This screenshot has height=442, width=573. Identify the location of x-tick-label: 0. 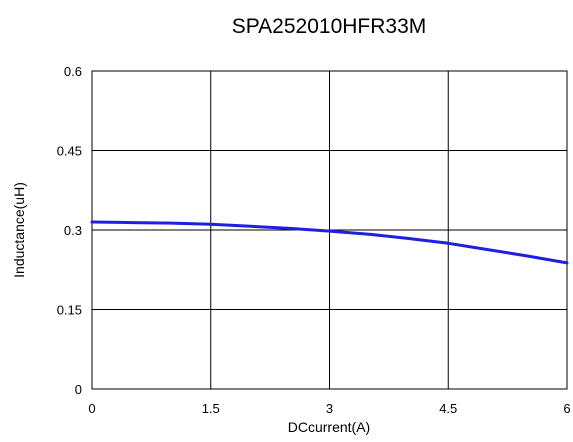
(91, 408).